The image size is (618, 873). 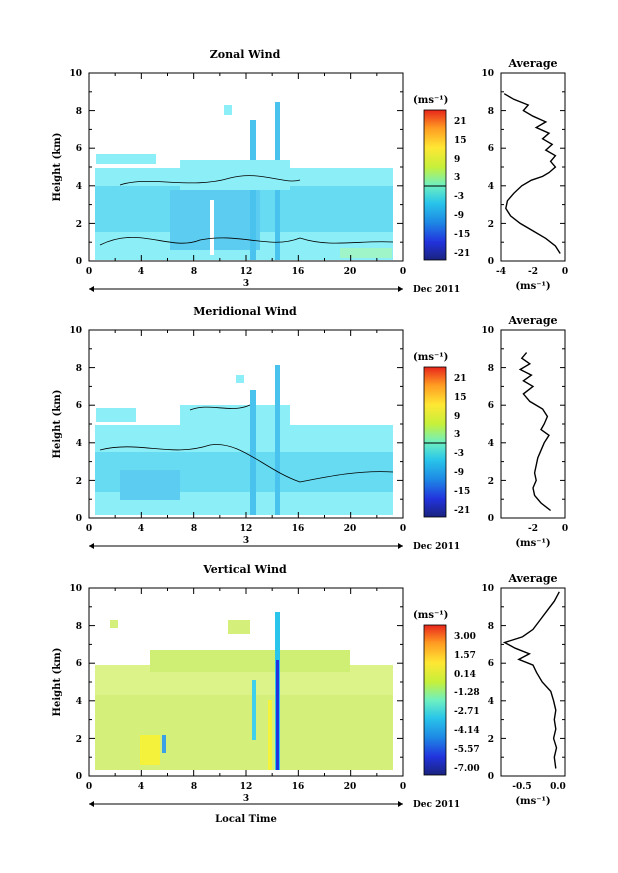 I want to click on chart-title: Meridional Wind, so click(x=245, y=311).